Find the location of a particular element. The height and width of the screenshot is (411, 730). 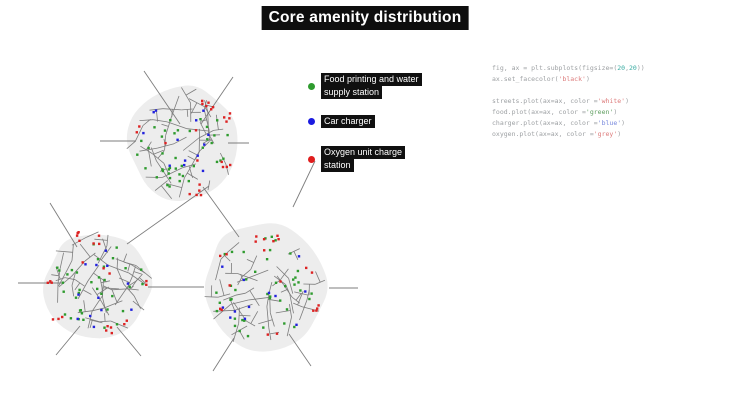

legend-label-food: Food printing and water supply station is located at coordinates (371, 86).